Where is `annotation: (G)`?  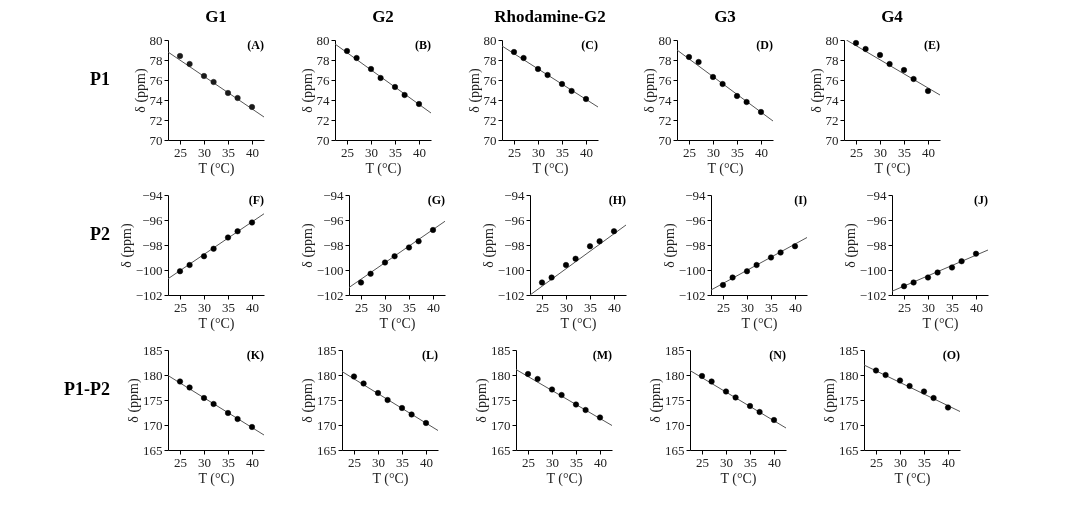 annotation: (G) is located at coordinates (436, 200).